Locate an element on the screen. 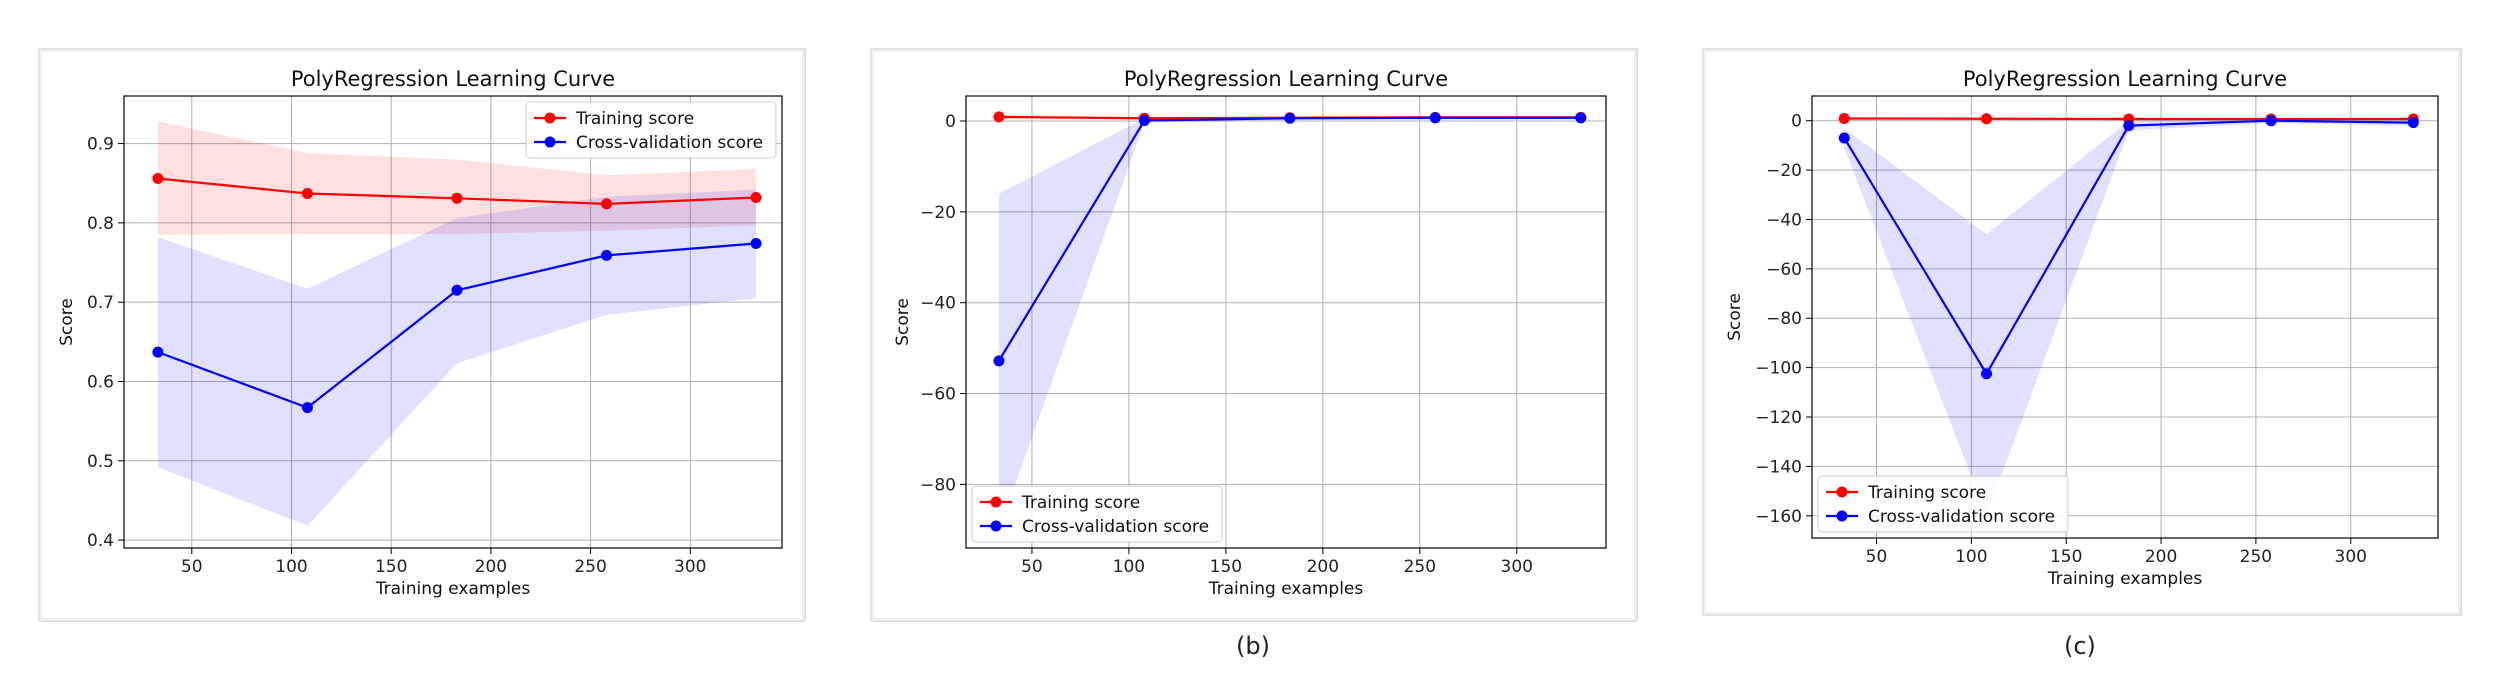 The height and width of the screenshot is (680, 2500). y-tick-label: 0.6 is located at coordinates (100, 382).